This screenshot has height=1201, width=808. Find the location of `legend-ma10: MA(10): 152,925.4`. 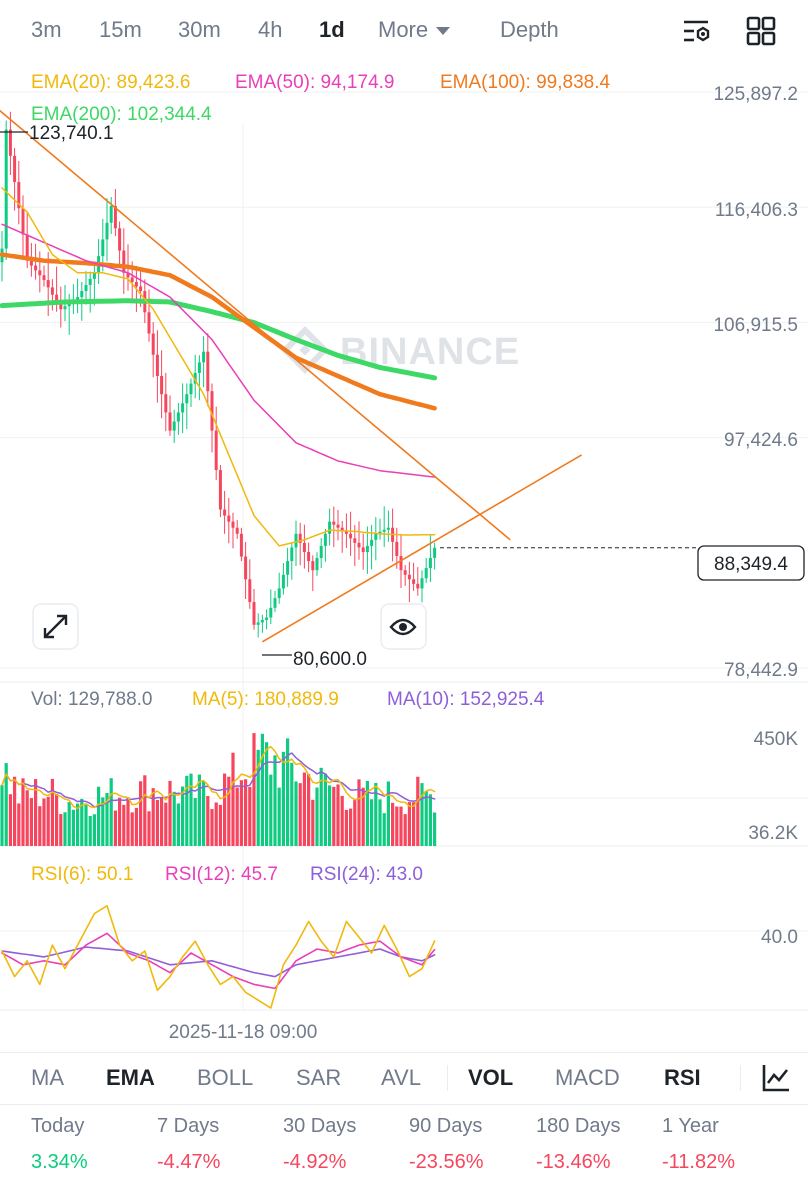

legend-ma10: MA(10): 152,925.4 is located at coordinates (466, 699).